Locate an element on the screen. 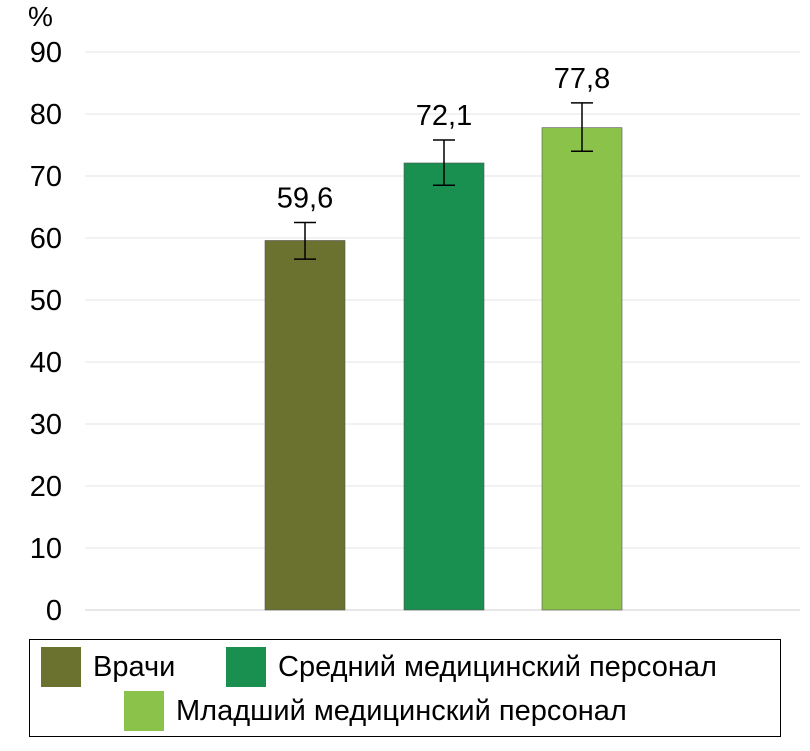 The width and height of the screenshot is (810, 751). error-bars is located at coordinates (443, 181).